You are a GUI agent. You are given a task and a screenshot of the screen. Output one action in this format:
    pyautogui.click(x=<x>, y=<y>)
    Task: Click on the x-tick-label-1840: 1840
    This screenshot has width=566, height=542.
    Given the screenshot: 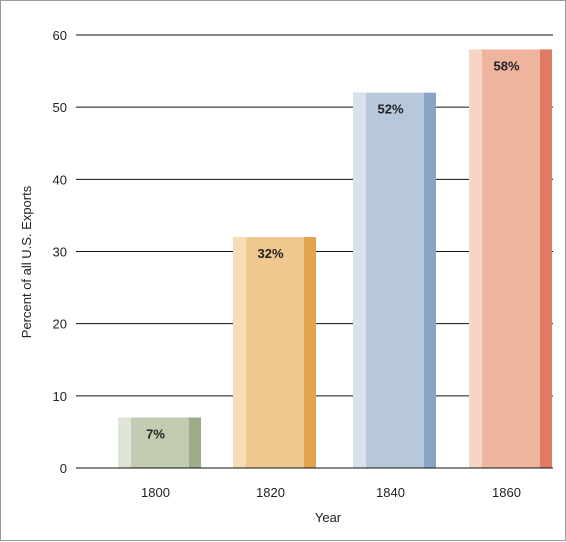 What is the action you would take?
    pyautogui.click(x=390, y=492)
    